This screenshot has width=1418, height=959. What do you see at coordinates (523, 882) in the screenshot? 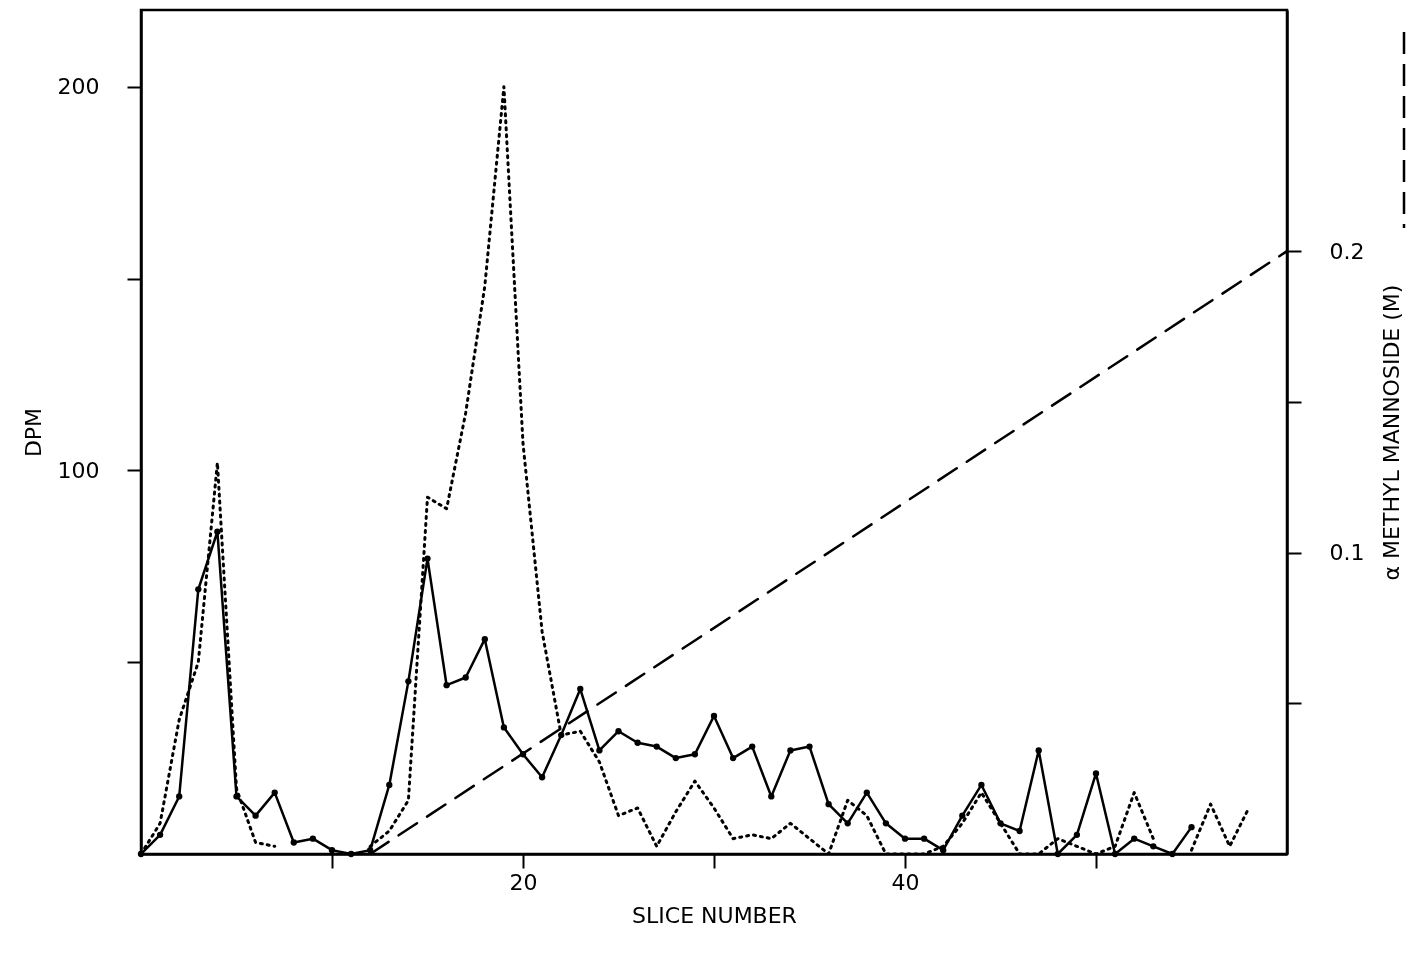
I see `x-tick-label: 20` at bounding box center [523, 882].